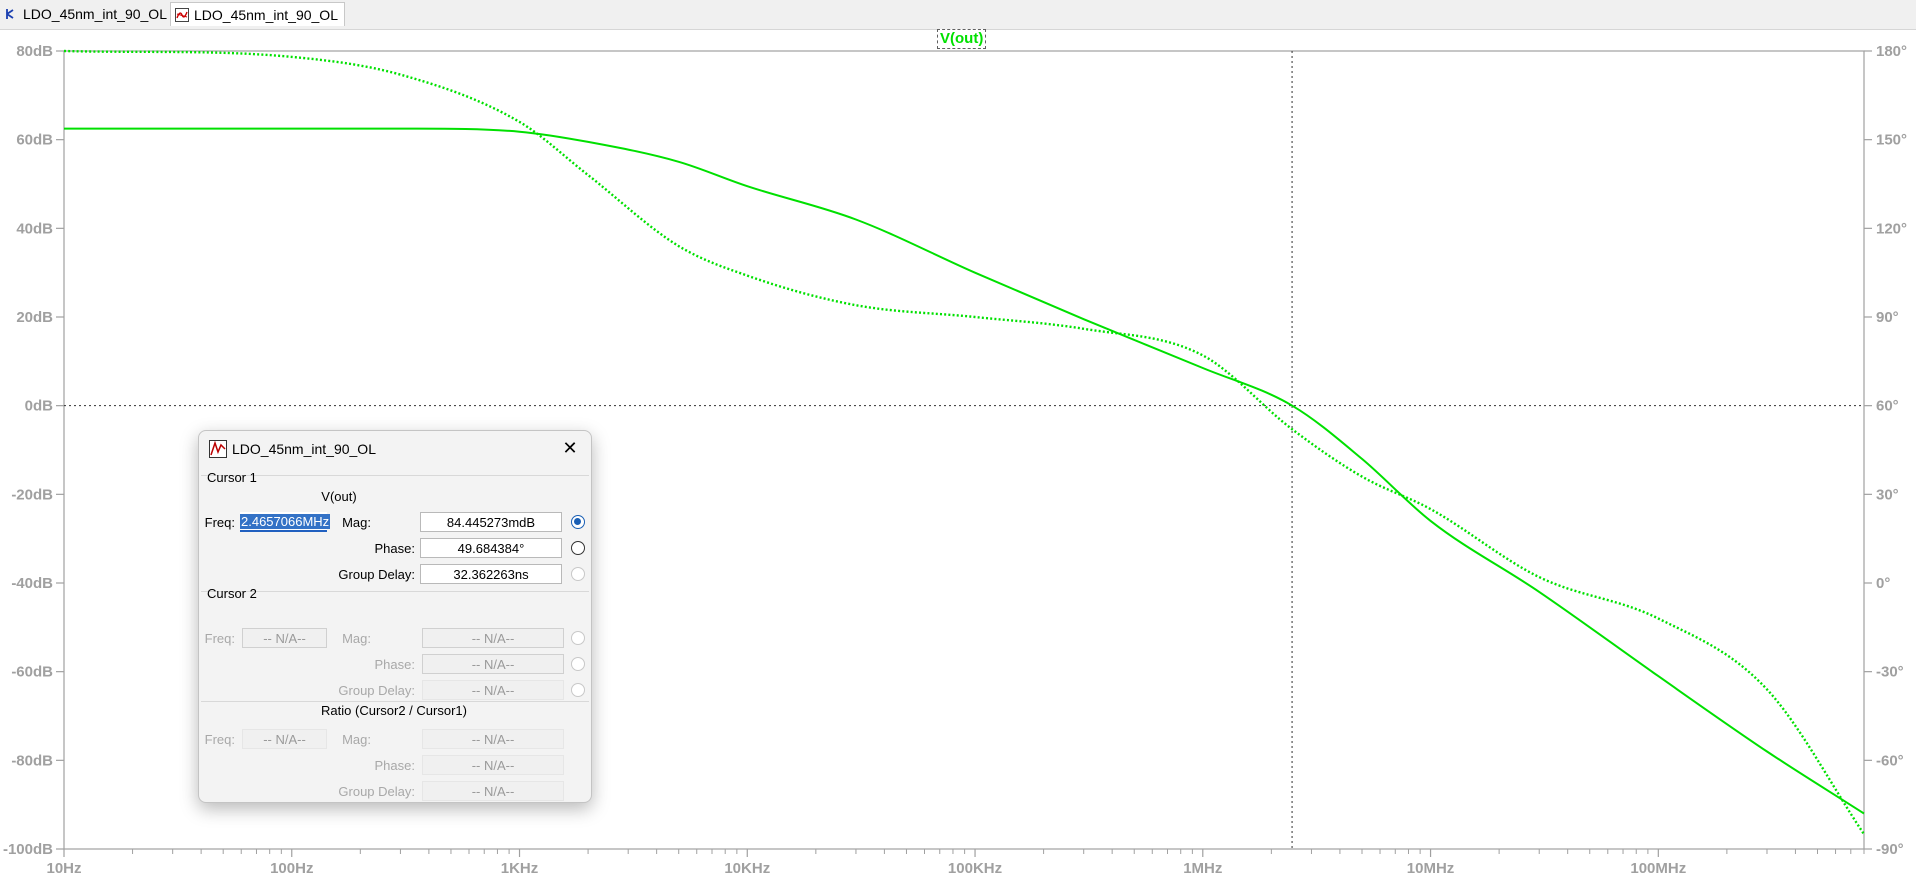 The height and width of the screenshot is (883, 1916). Describe the element at coordinates (493, 739) in the screenshot. I see `ratio-mag-field: -- N/A--` at that location.